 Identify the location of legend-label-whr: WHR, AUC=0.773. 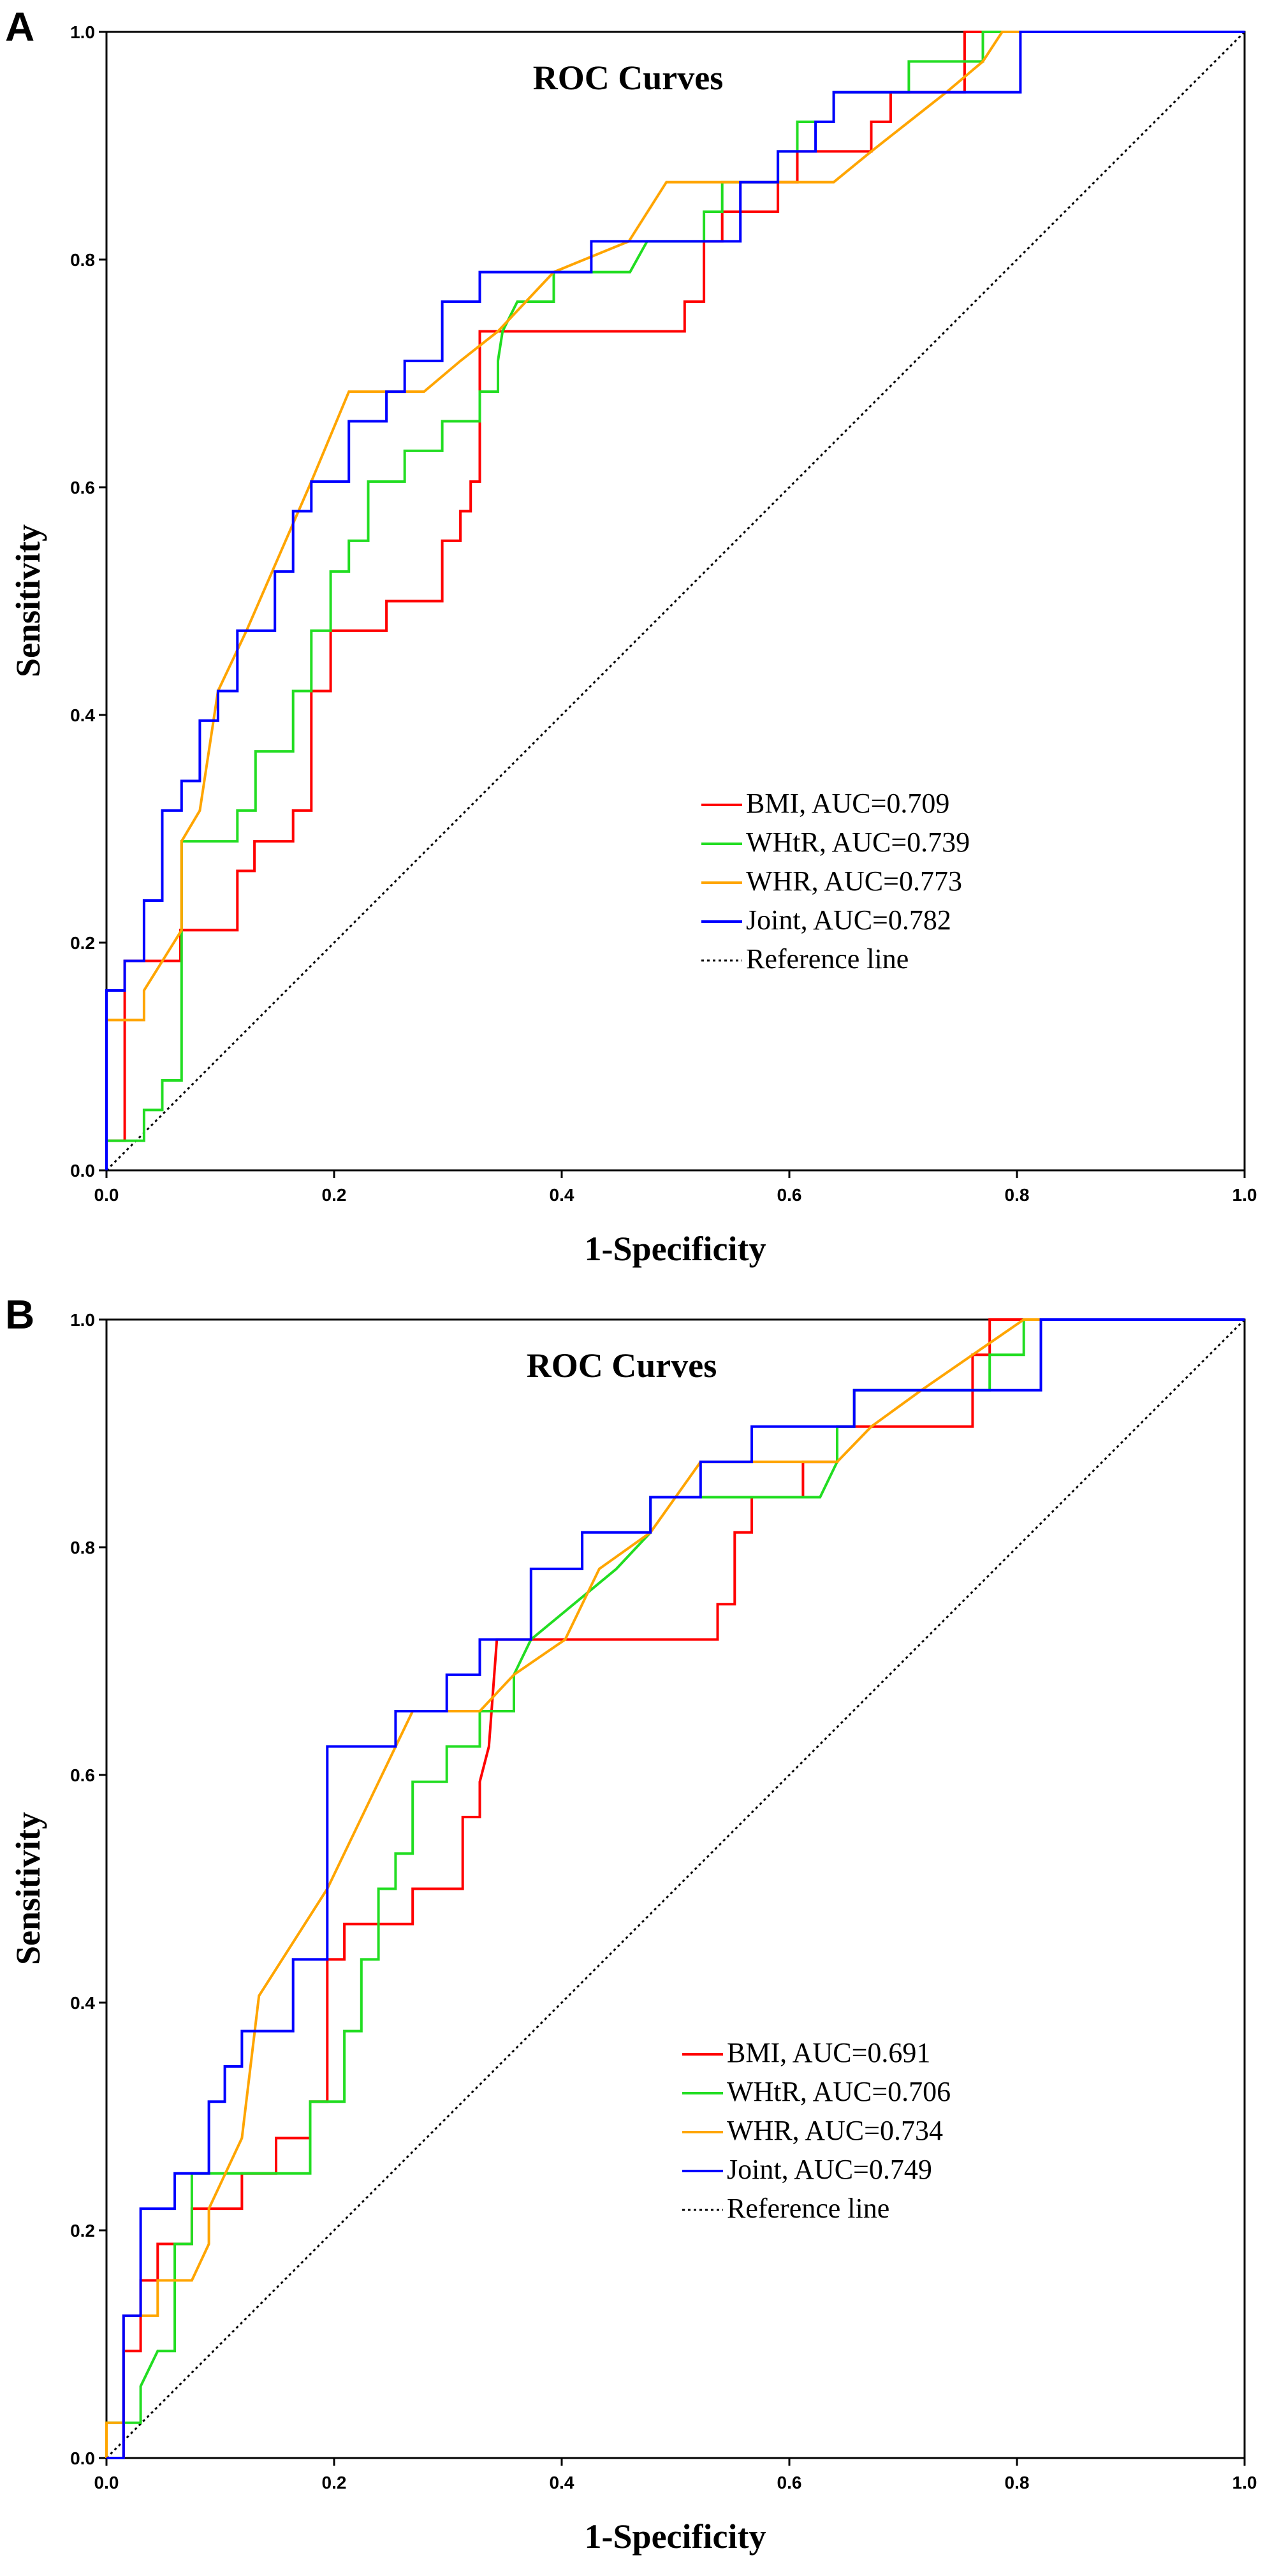
(854, 881).